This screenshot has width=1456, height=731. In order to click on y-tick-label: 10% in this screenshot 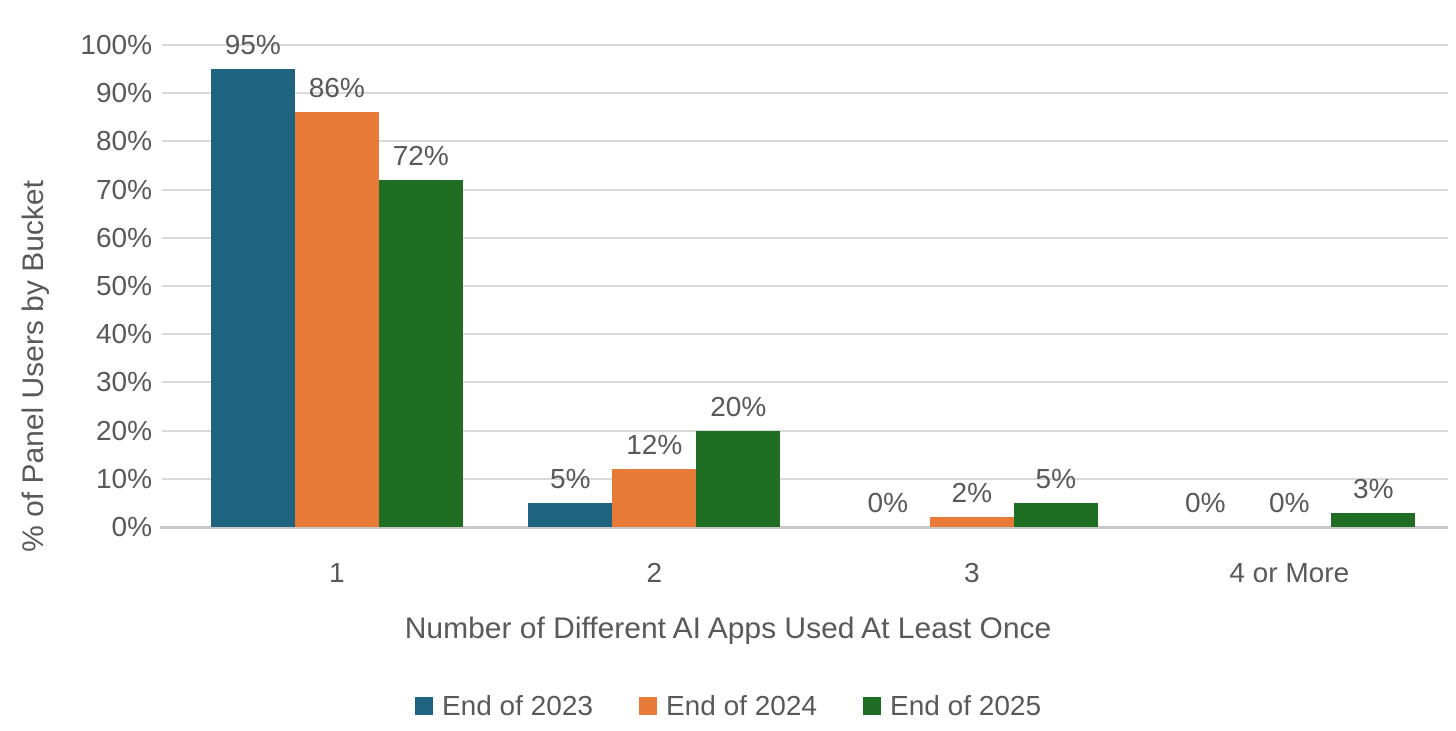, I will do `click(123, 478)`.